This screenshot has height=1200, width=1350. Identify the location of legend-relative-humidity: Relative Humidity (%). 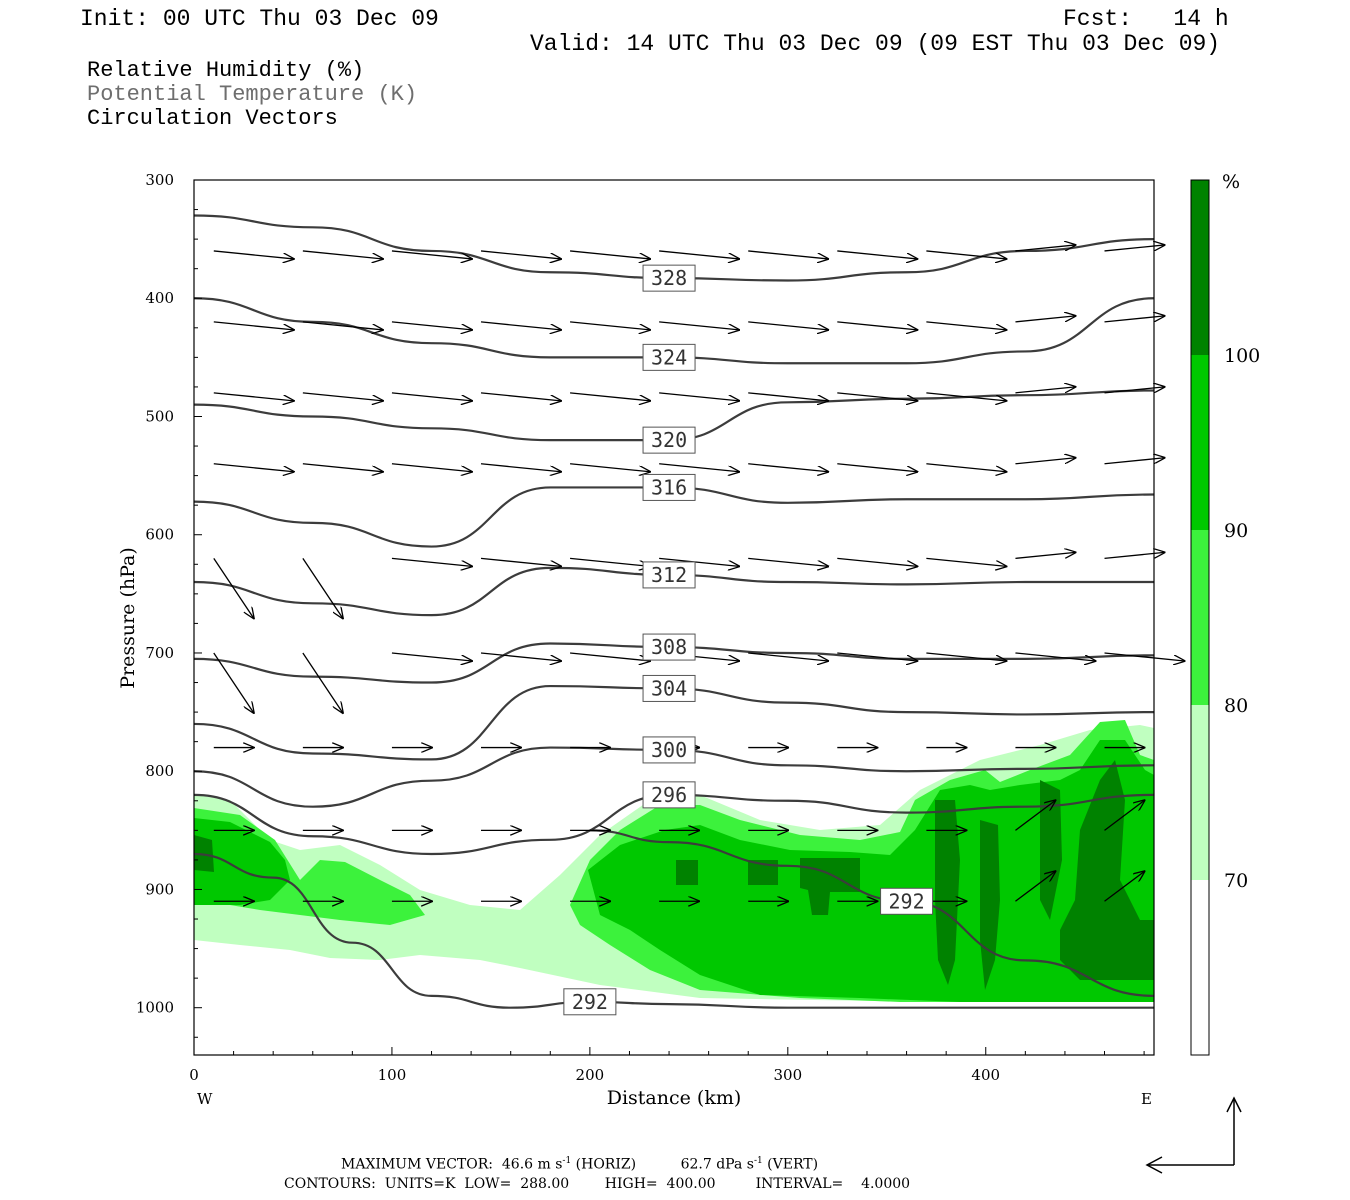
(226, 70).